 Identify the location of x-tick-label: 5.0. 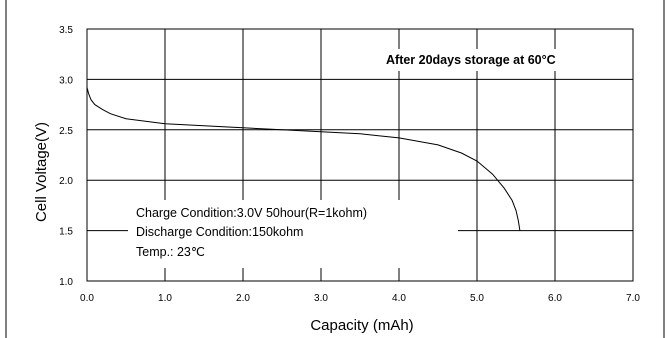
(477, 298).